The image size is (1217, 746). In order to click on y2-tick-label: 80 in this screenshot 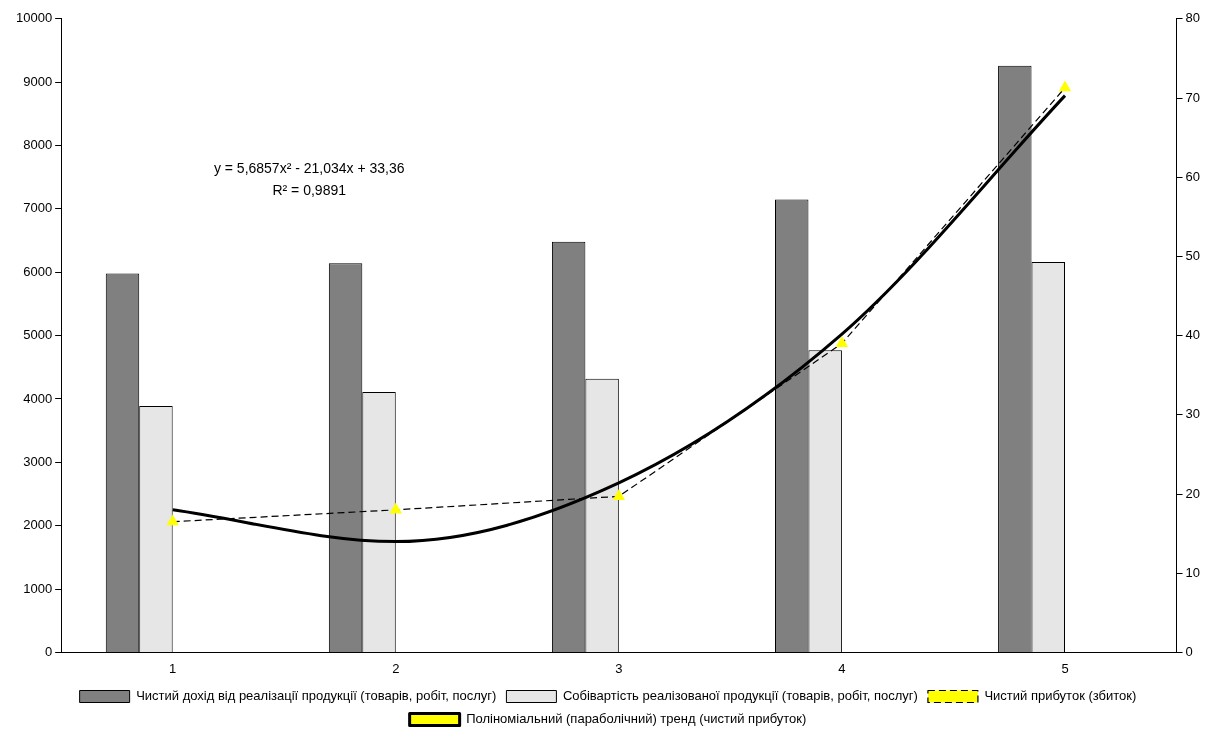, I will do `click(1193, 18)`.